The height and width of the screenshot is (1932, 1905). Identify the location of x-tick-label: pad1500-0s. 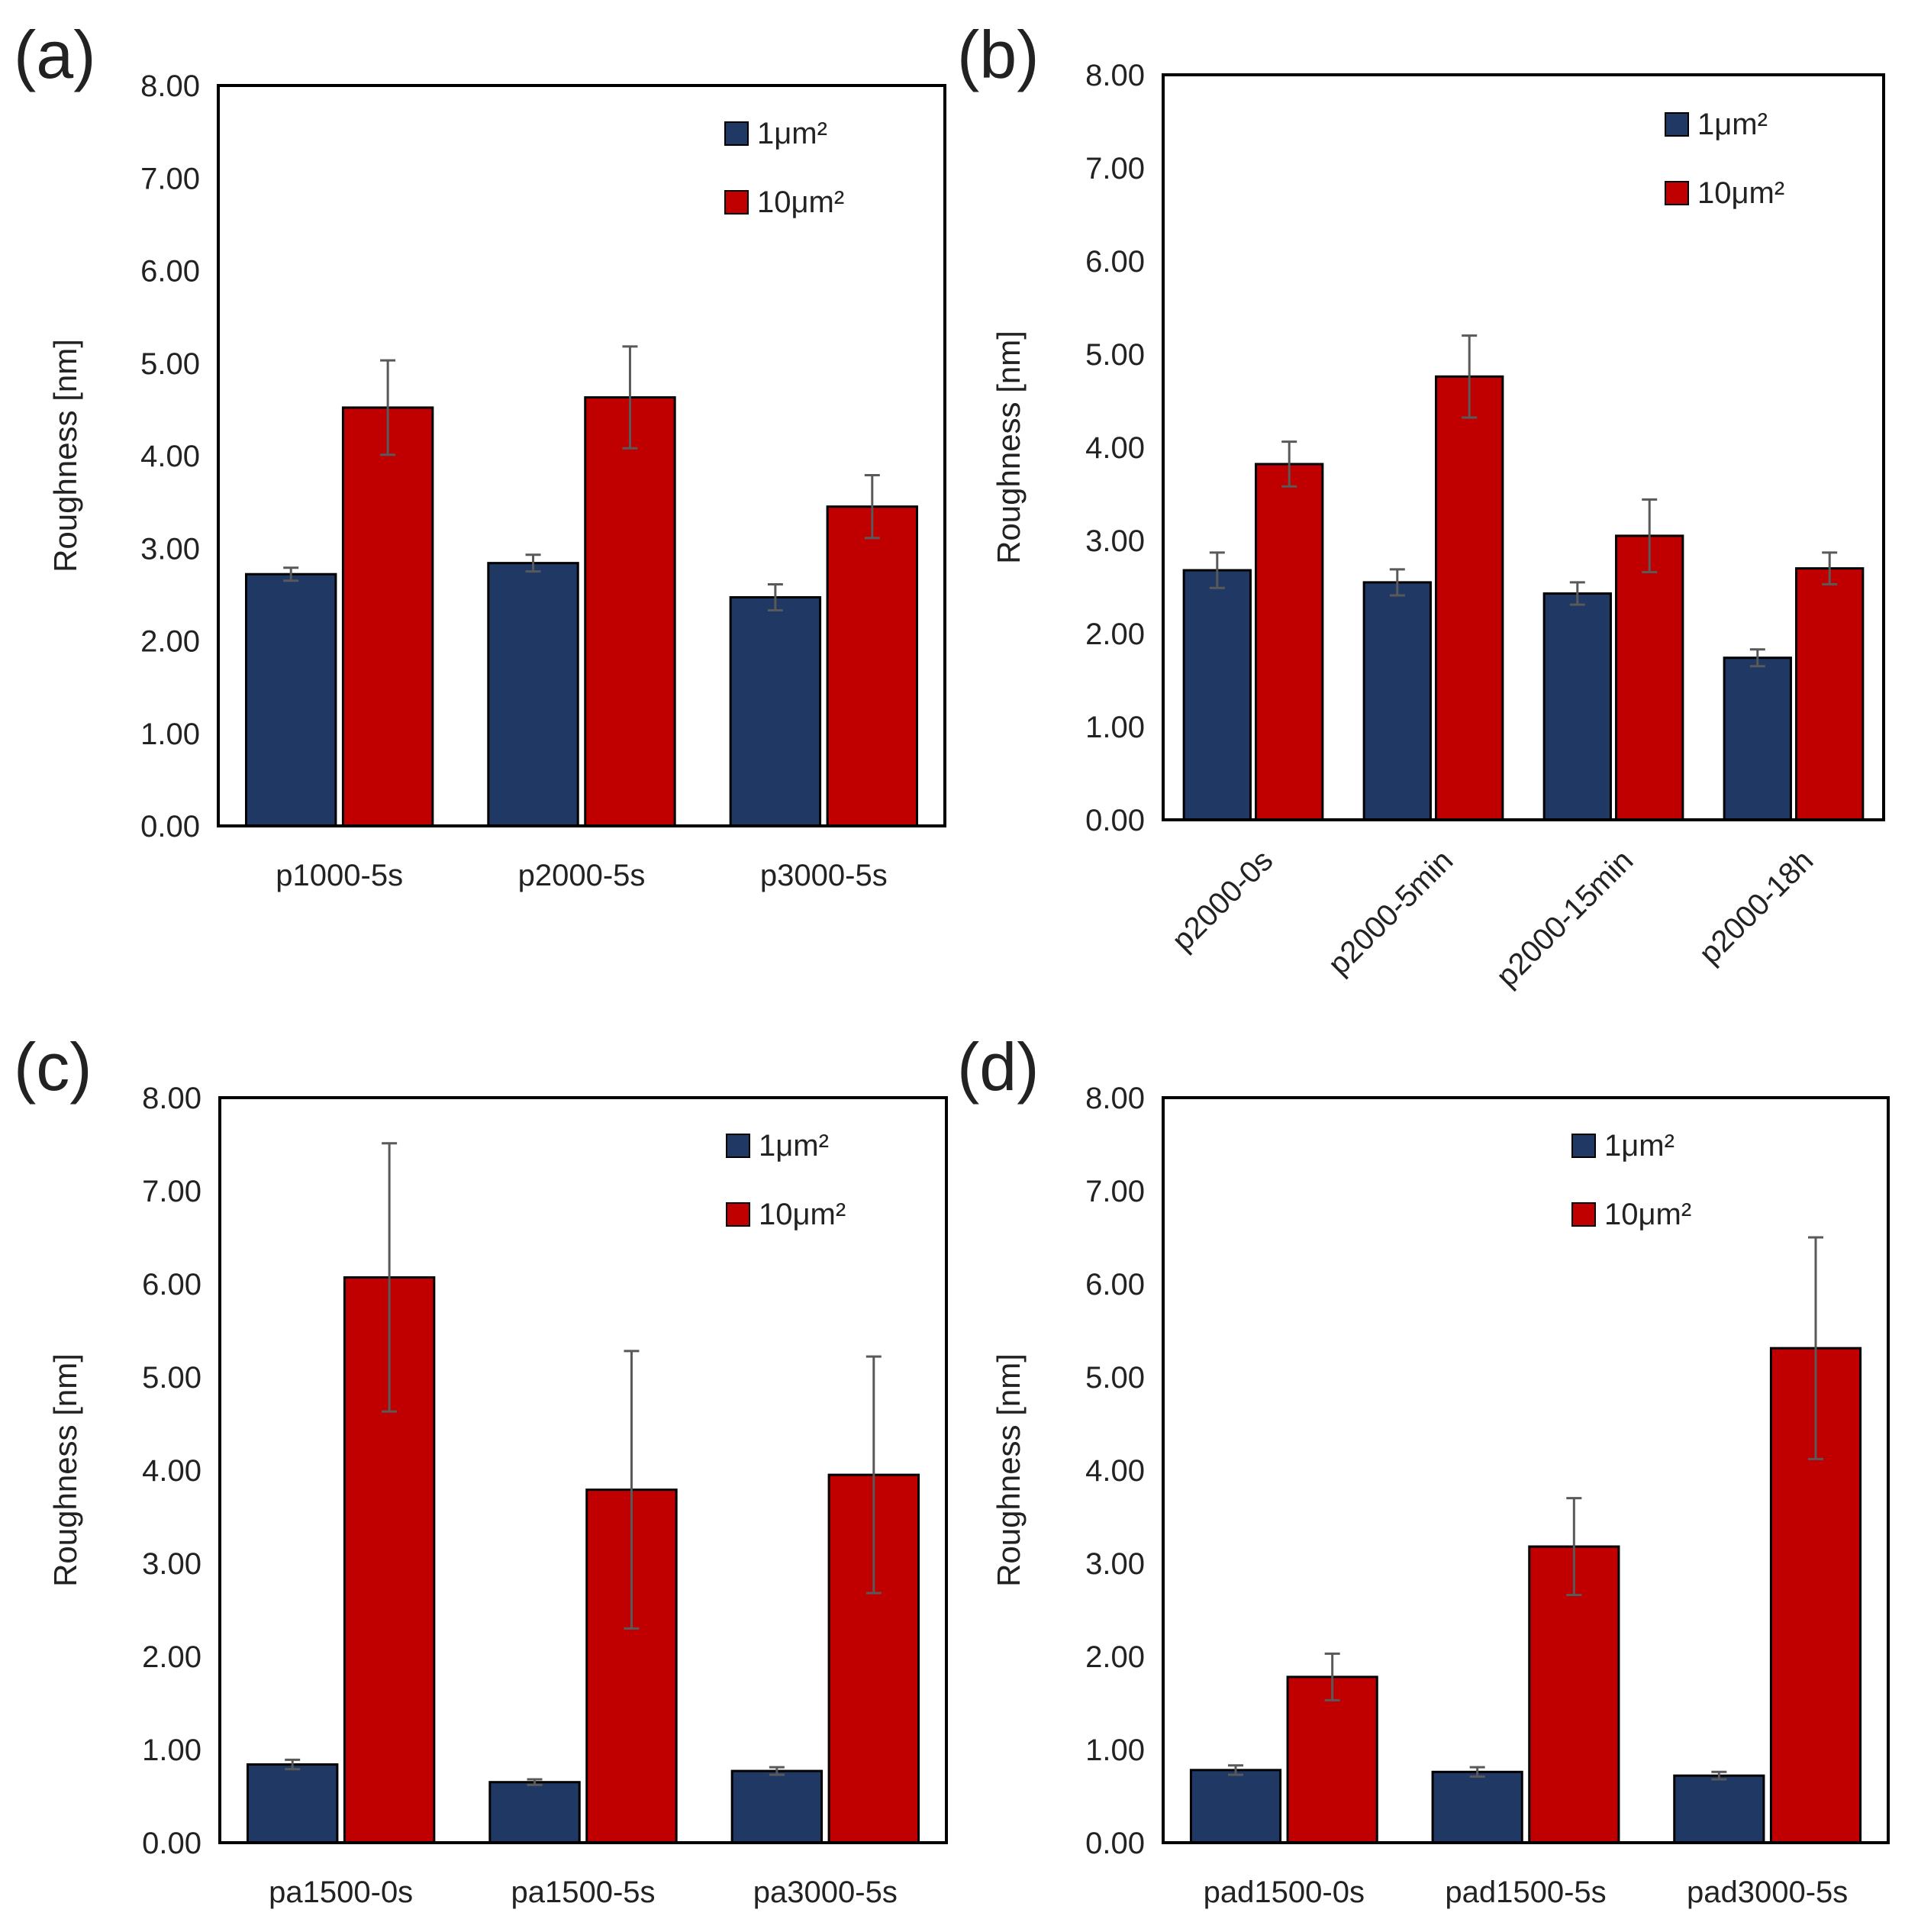
(1284, 1893).